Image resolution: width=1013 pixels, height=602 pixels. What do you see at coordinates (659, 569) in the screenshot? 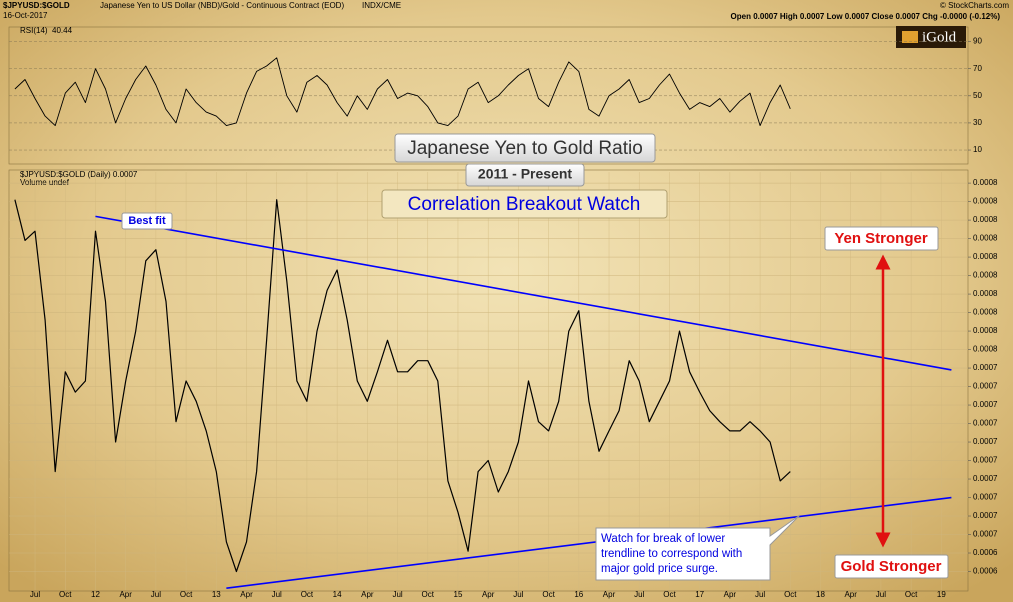
I see `annotation: major gold price surge.` at bounding box center [659, 569].